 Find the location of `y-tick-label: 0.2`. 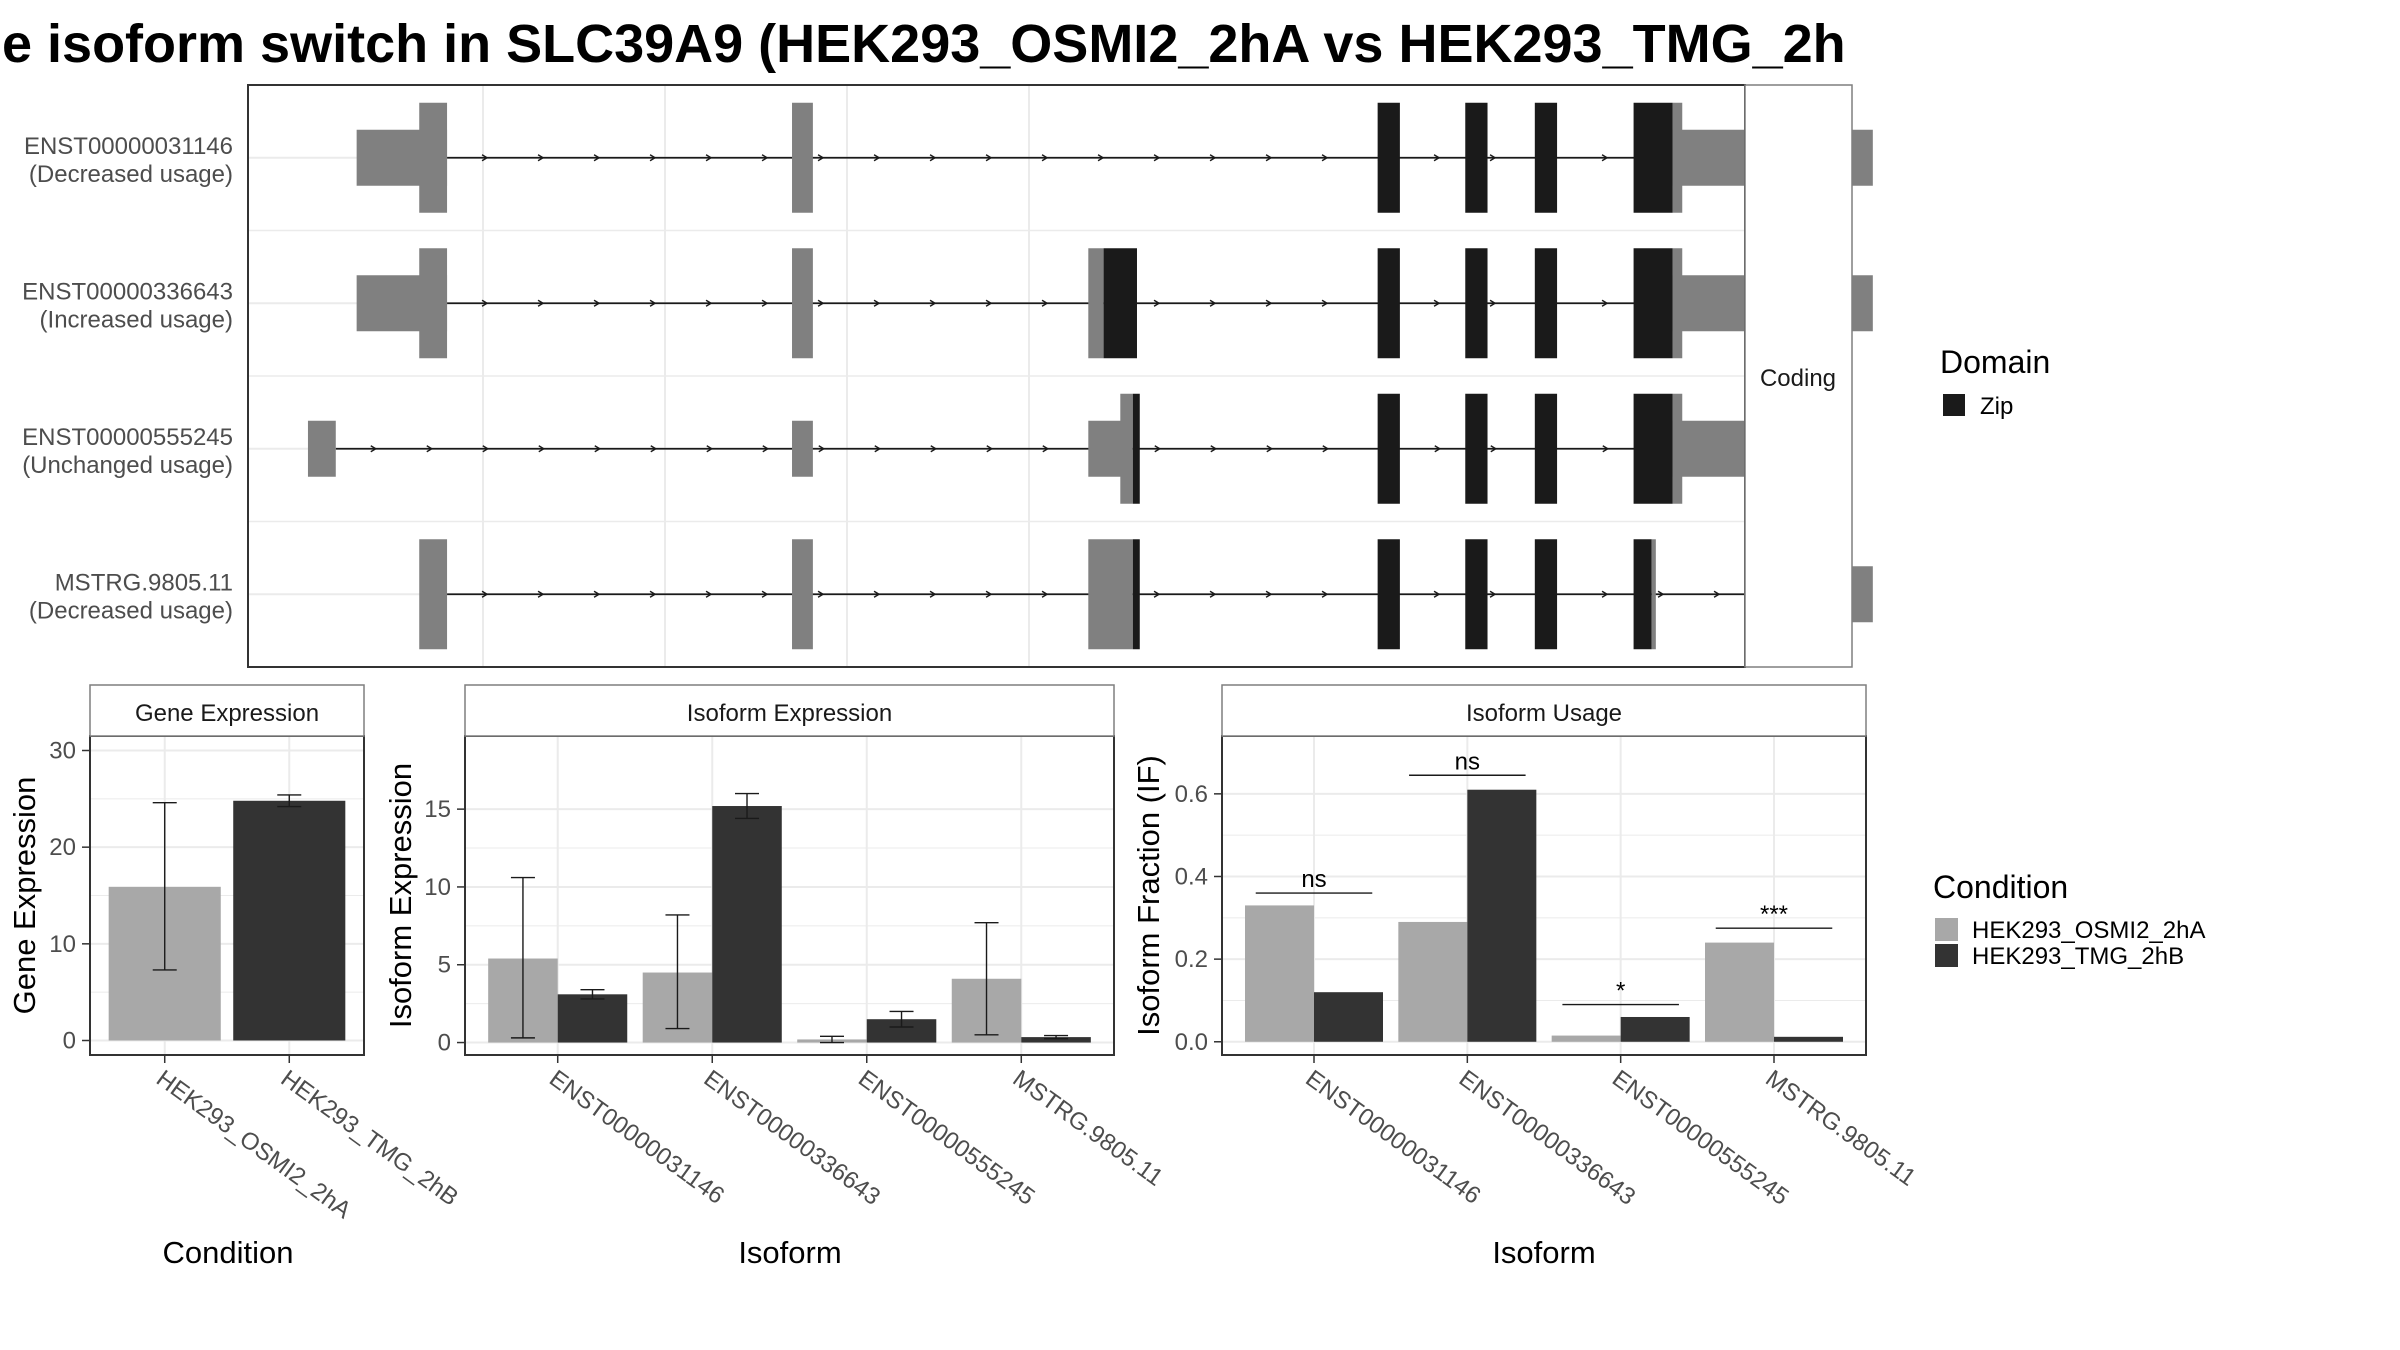

y-tick-label: 0.2 is located at coordinates (1191, 959).